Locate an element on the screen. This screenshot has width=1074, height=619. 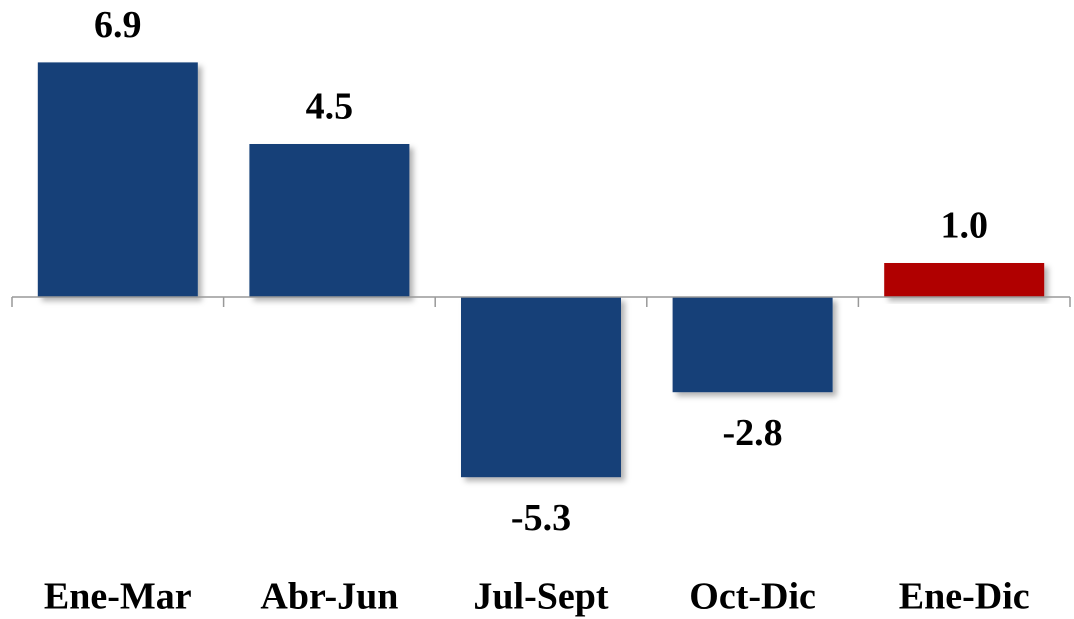
x-tick-label: Jul-Sept is located at coordinates (540, 597).